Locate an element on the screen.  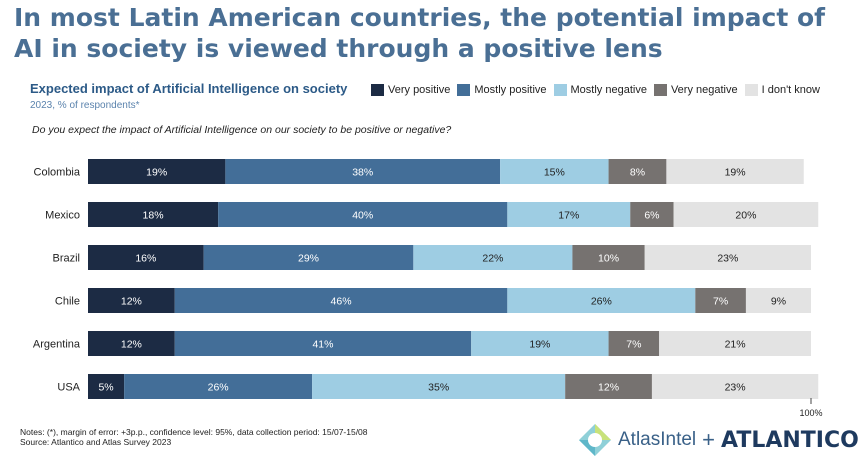
data-label-mexico-mostly-positive: 40% is located at coordinates (362, 216).